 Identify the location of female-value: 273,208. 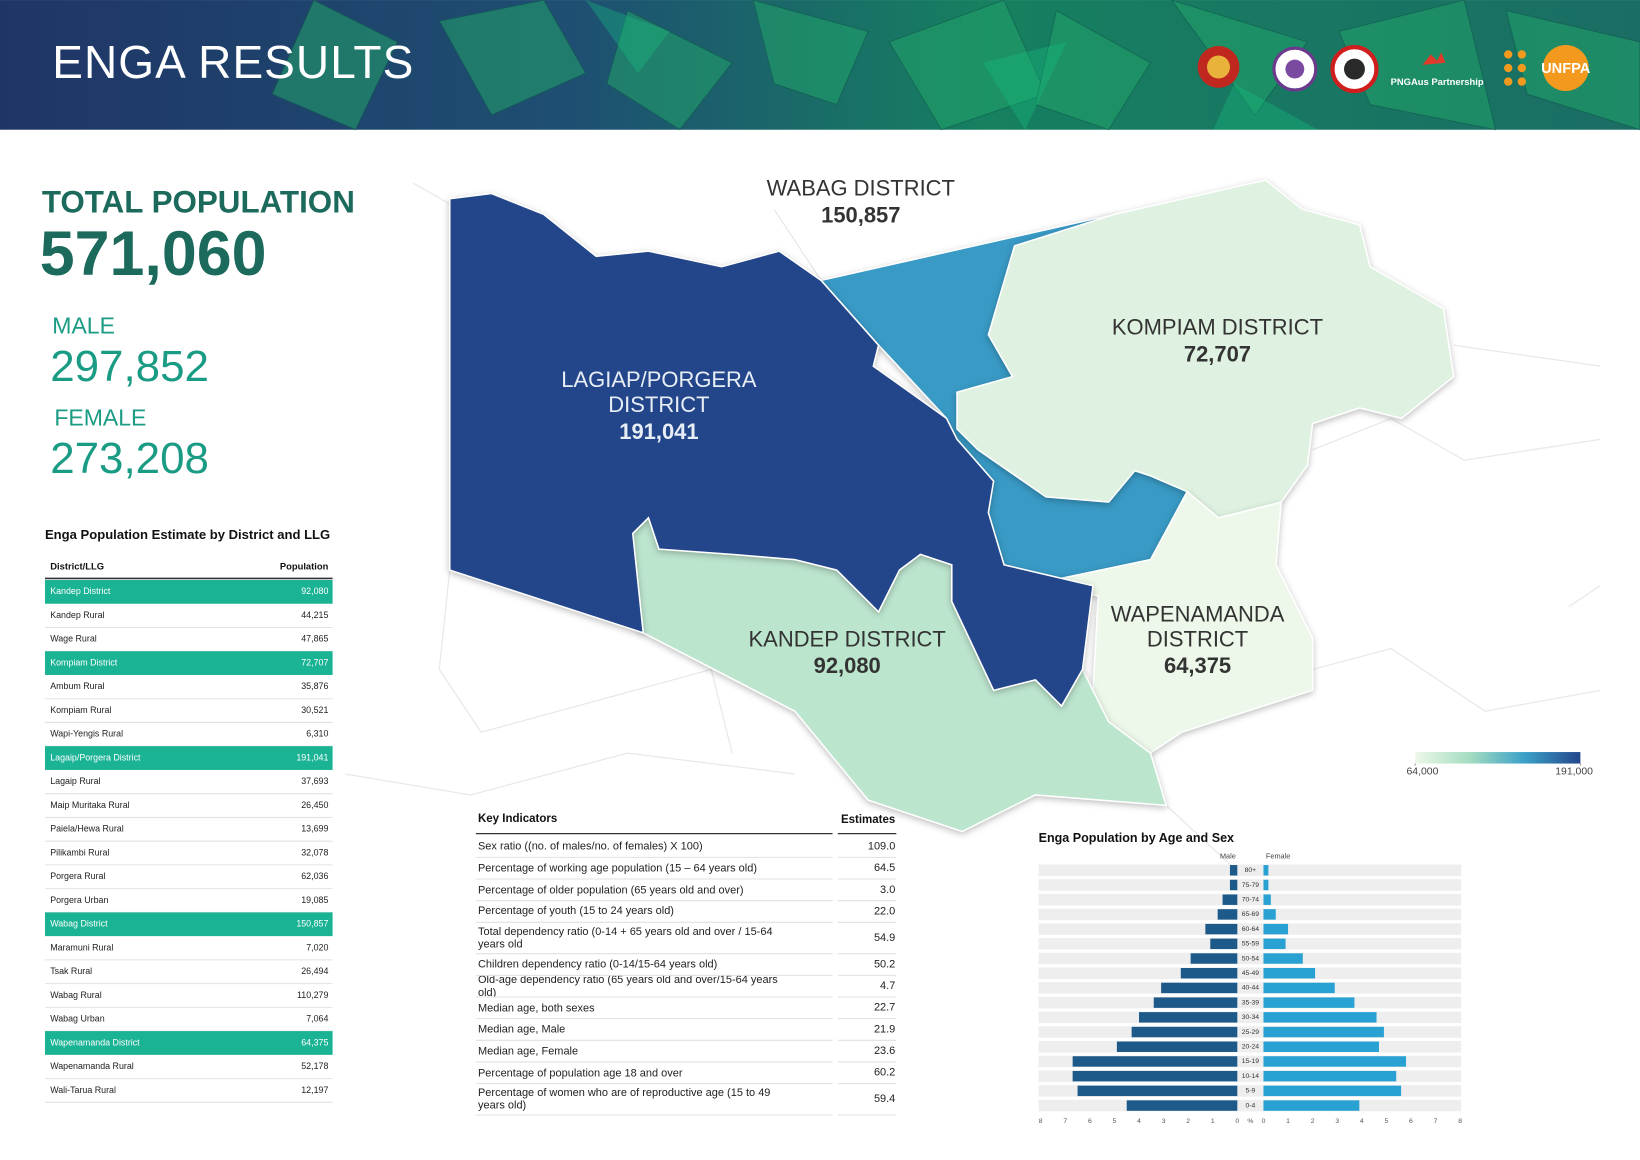
(129, 458).